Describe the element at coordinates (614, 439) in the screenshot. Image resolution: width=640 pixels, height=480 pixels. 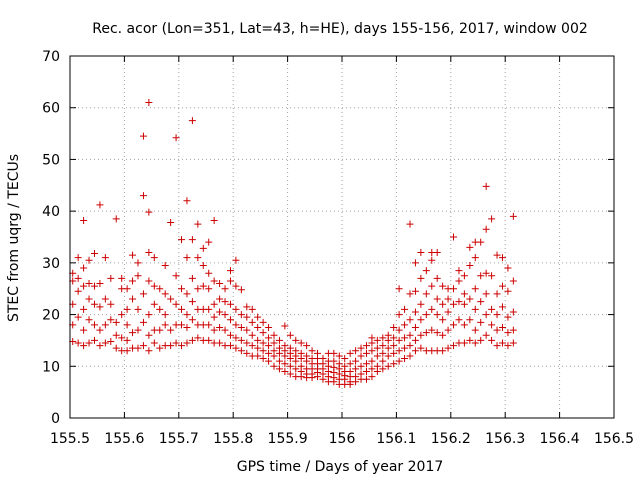
I see `x-tick-label: 156.5` at that location.